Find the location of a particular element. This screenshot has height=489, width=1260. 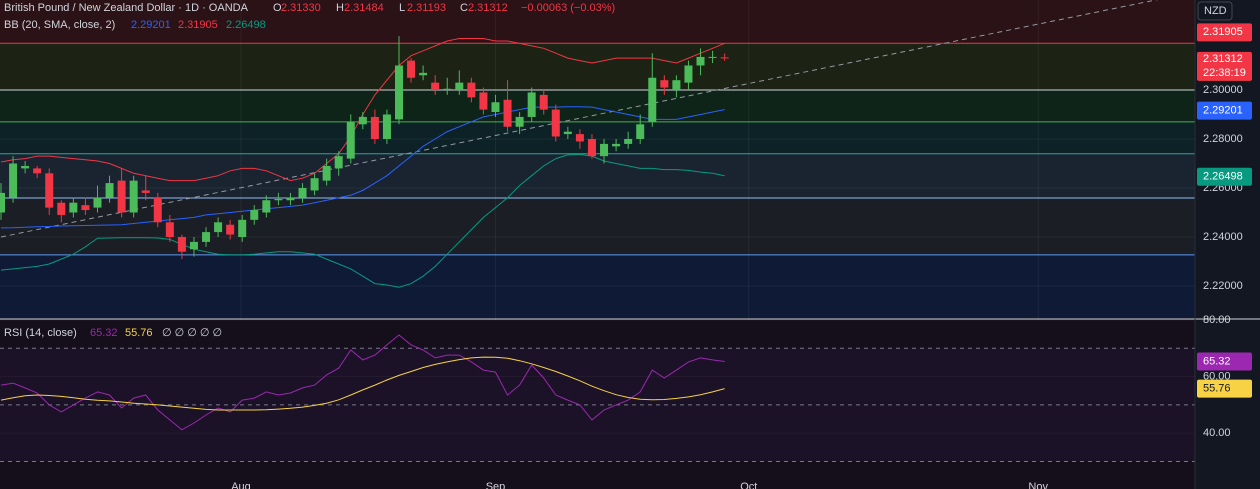

indicator-value: 2.26498 is located at coordinates (246, 25).